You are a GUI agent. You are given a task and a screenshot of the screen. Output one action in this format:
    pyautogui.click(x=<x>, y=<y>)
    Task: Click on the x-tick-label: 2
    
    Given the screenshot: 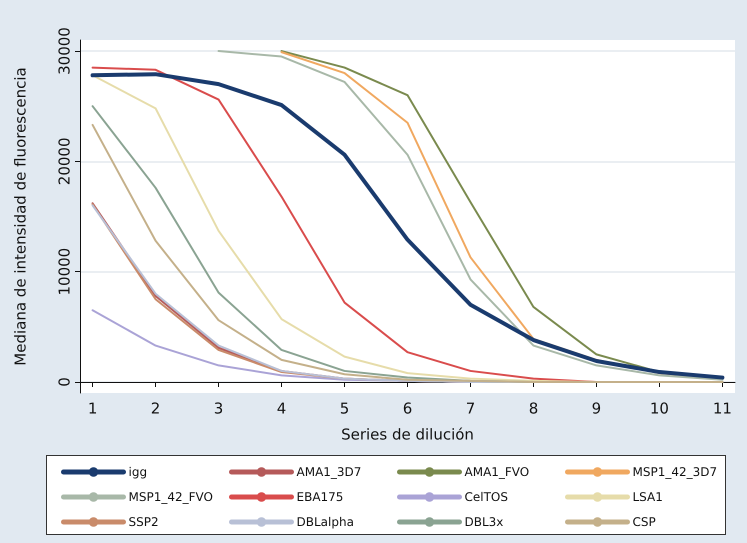 What is the action you would take?
    pyautogui.click(x=155, y=409)
    